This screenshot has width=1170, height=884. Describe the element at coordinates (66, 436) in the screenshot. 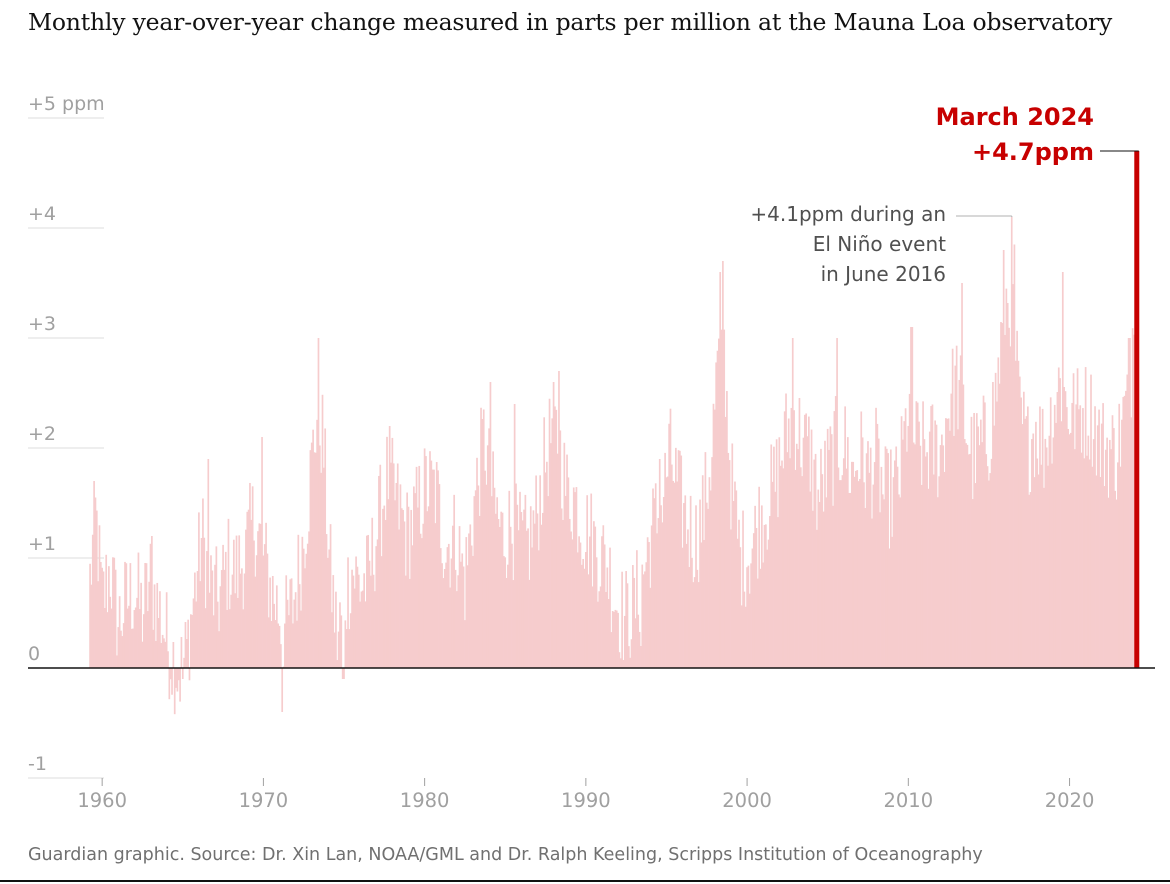

I see `gridlines: +5 ppm +4 +3 +2 +1 0 -1` at that location.